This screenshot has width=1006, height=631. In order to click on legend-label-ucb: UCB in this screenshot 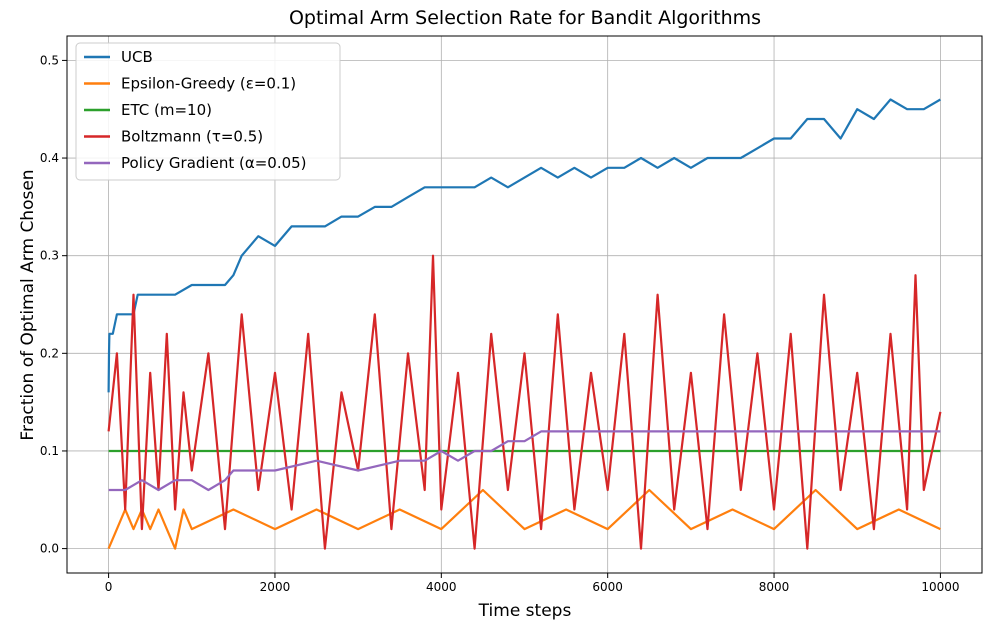, I will do `click(137, 57)`.